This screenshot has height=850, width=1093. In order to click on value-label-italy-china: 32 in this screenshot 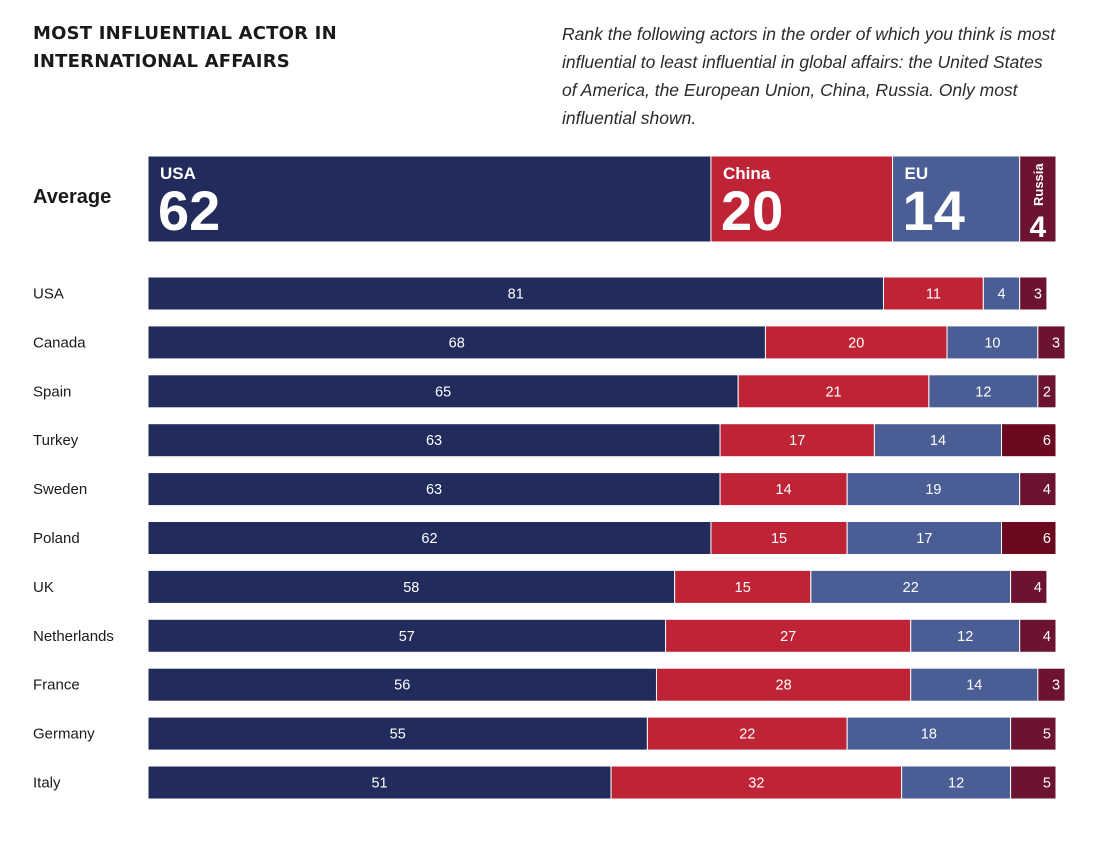, I will do `click(756, 784)`.